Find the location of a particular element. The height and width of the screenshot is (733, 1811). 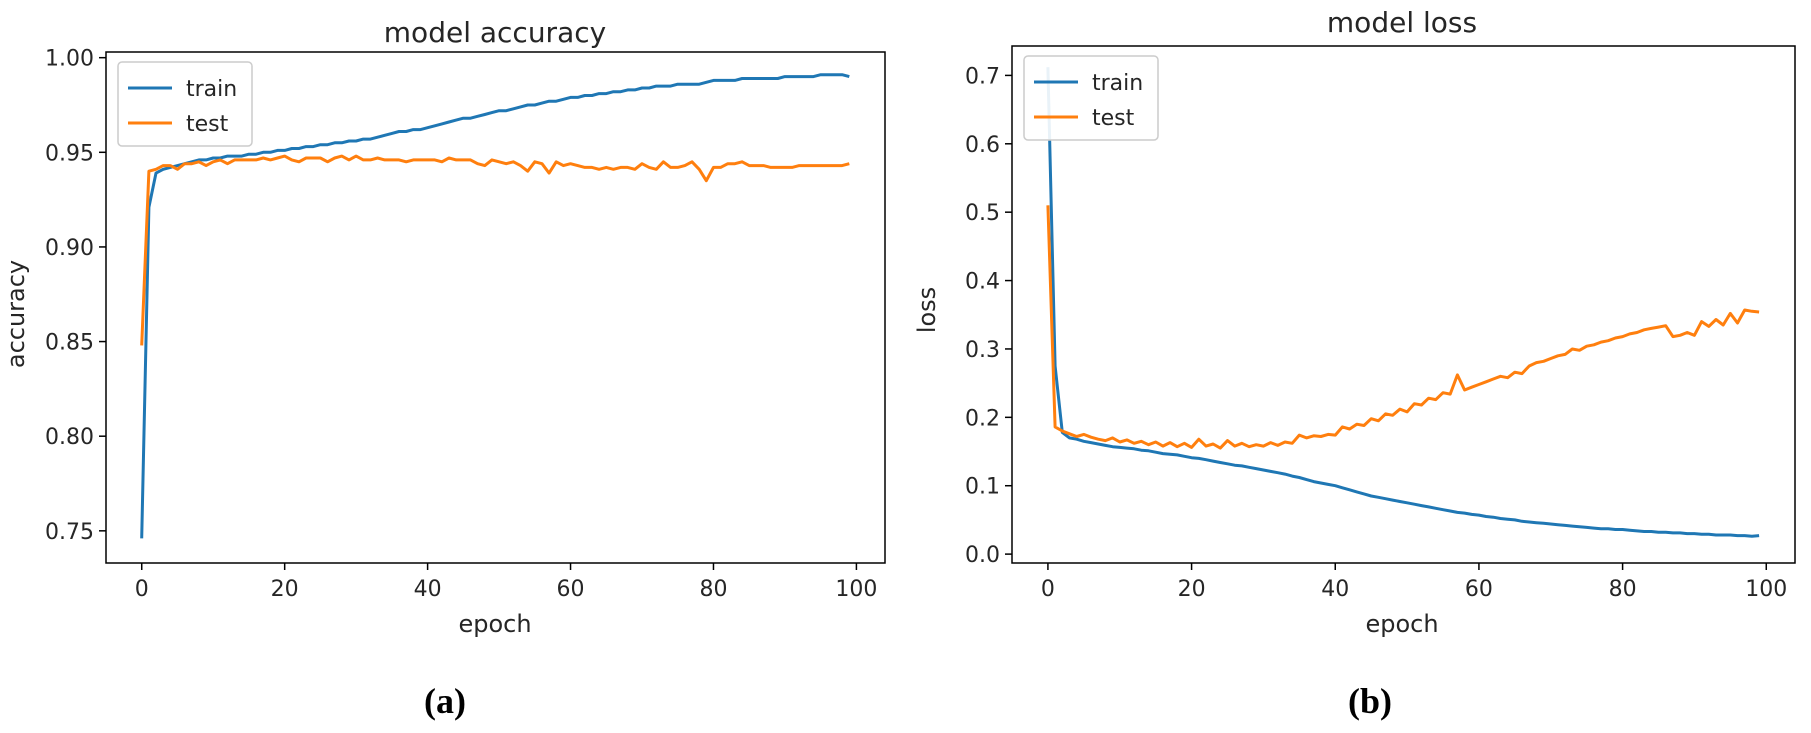

accuracy-legend-label-train: train is located at coordinates (211, 89).